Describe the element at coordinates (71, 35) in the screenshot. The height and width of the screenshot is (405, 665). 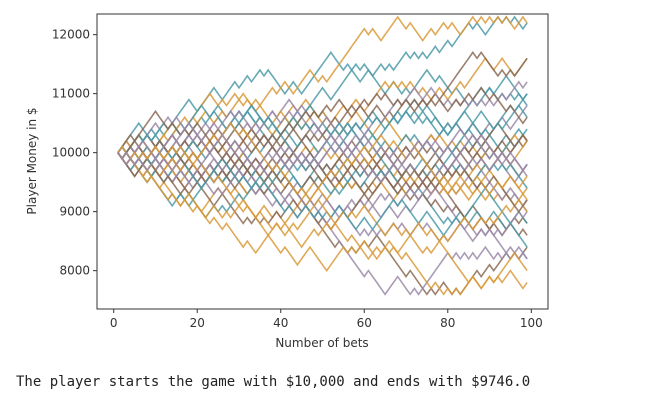
I see `y-tick-label: 12000` at that location.